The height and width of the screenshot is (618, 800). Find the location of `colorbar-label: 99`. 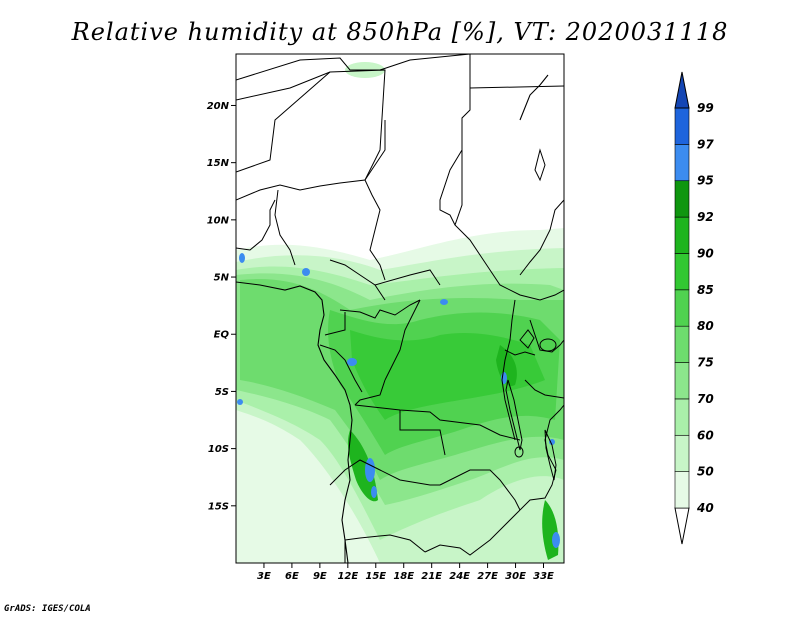

colorbar-label: 99 is located at coordinates (705, 108).